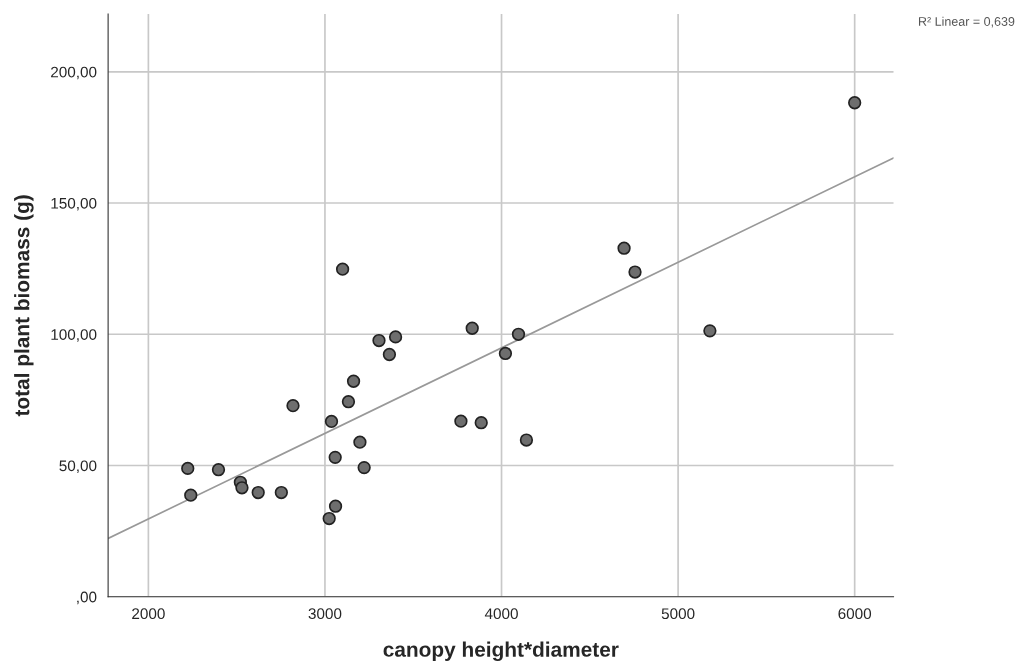  I want to click on x-tick-label: 5000, so click(678, 614).